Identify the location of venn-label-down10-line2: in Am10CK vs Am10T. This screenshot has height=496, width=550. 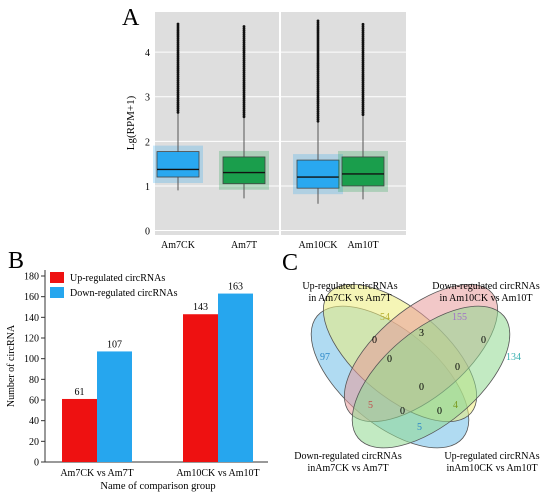
(485, 298).